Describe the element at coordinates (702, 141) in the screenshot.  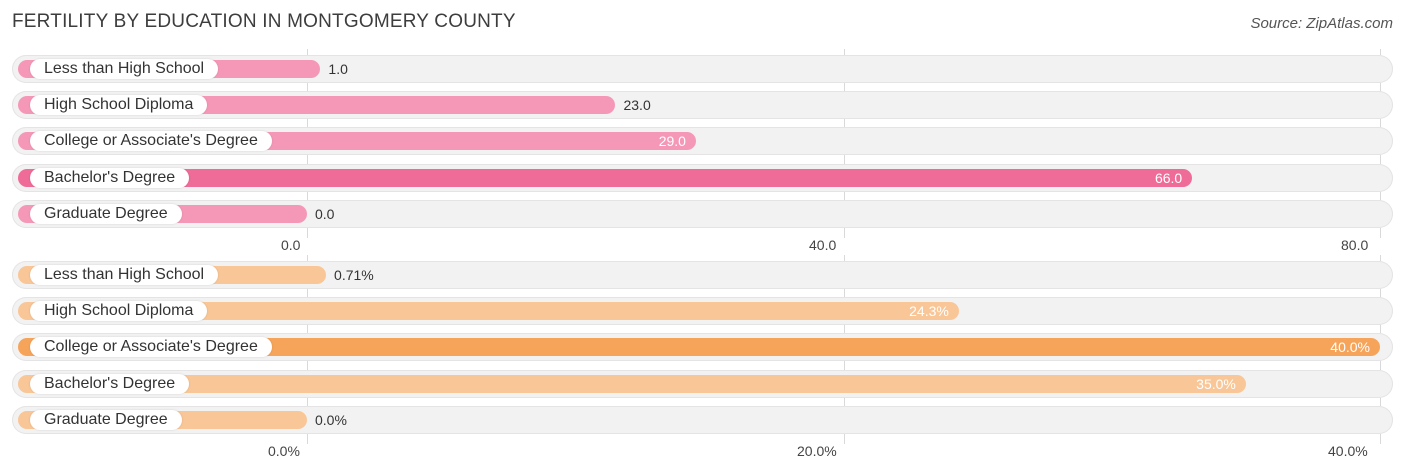
I see `bar-row: College or Associate's Degree 29.0` at that location.